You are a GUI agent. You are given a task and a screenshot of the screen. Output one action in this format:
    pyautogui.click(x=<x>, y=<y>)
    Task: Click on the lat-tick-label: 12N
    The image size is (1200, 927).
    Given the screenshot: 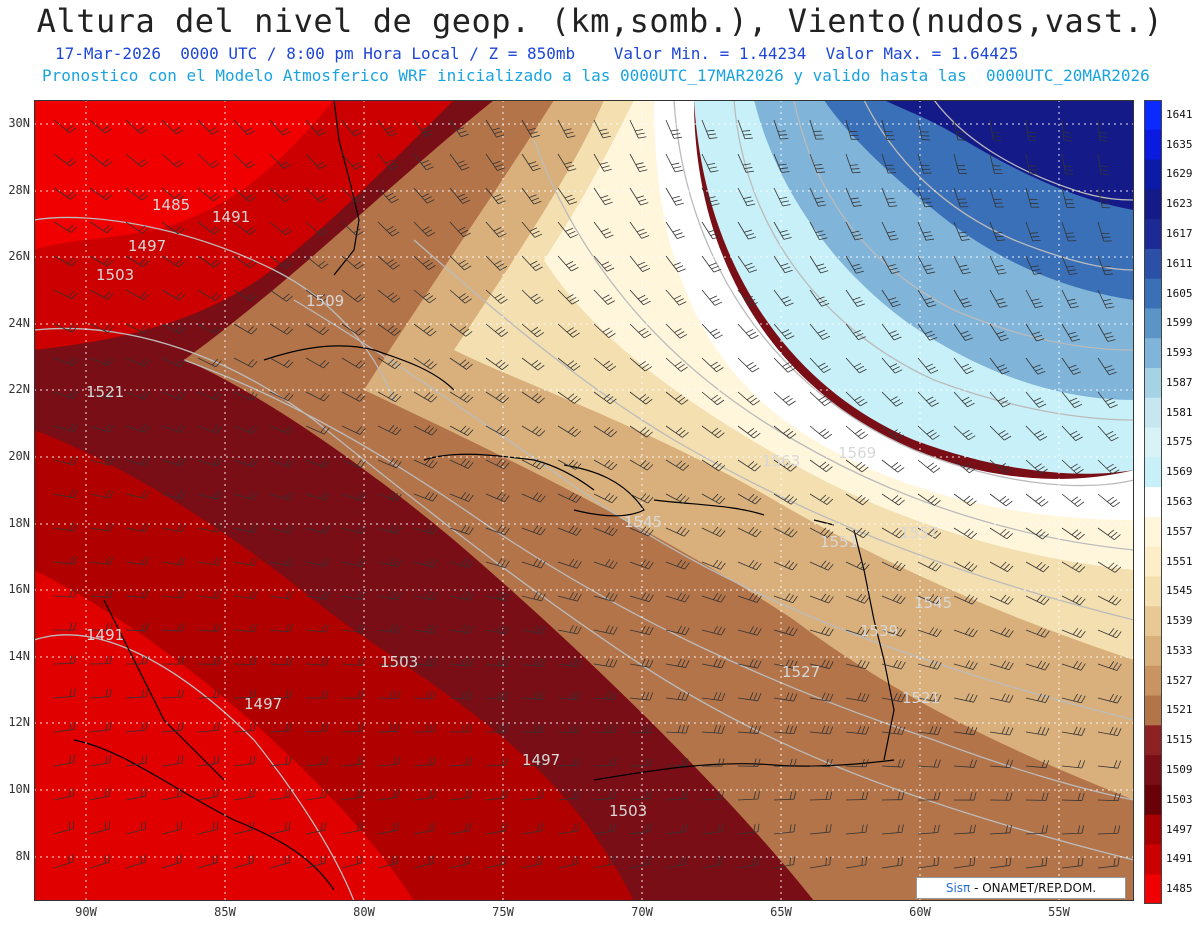 What is the action you would take?
    pyautogui.click(x=19, y=722)
    